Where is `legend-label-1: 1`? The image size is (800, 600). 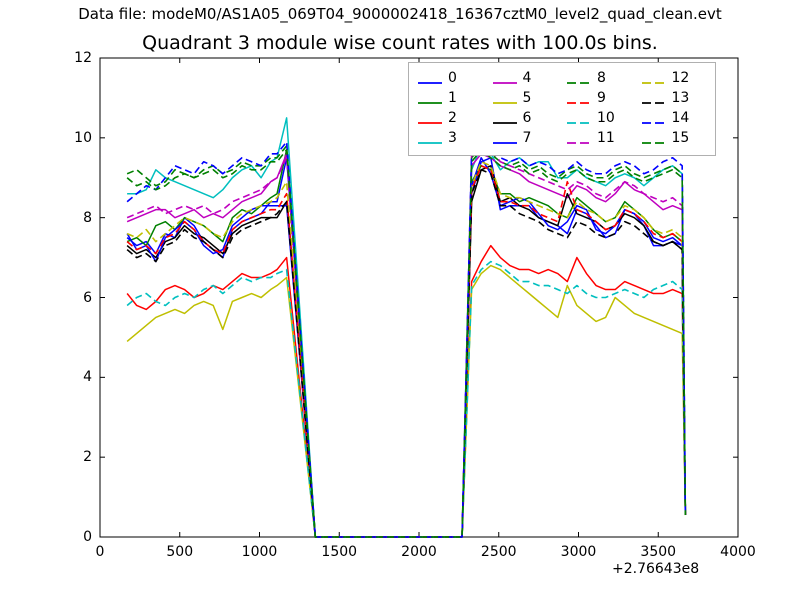
legend-label-1: 1 is located at coordinates (452, 98).